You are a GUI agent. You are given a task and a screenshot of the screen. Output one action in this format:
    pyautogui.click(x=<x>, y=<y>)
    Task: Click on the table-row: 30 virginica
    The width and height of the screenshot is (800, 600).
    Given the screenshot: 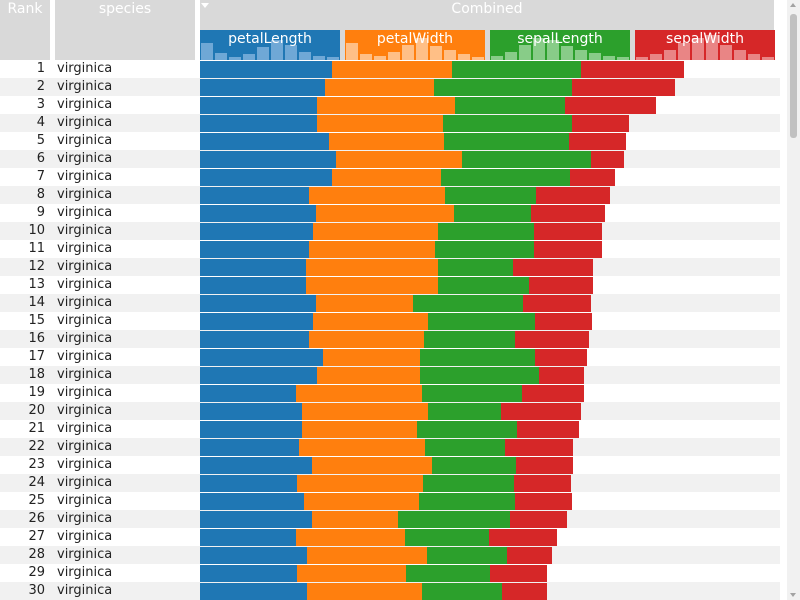 What is the action you would take?
    pyautogui.click(x=390, y=591)
    